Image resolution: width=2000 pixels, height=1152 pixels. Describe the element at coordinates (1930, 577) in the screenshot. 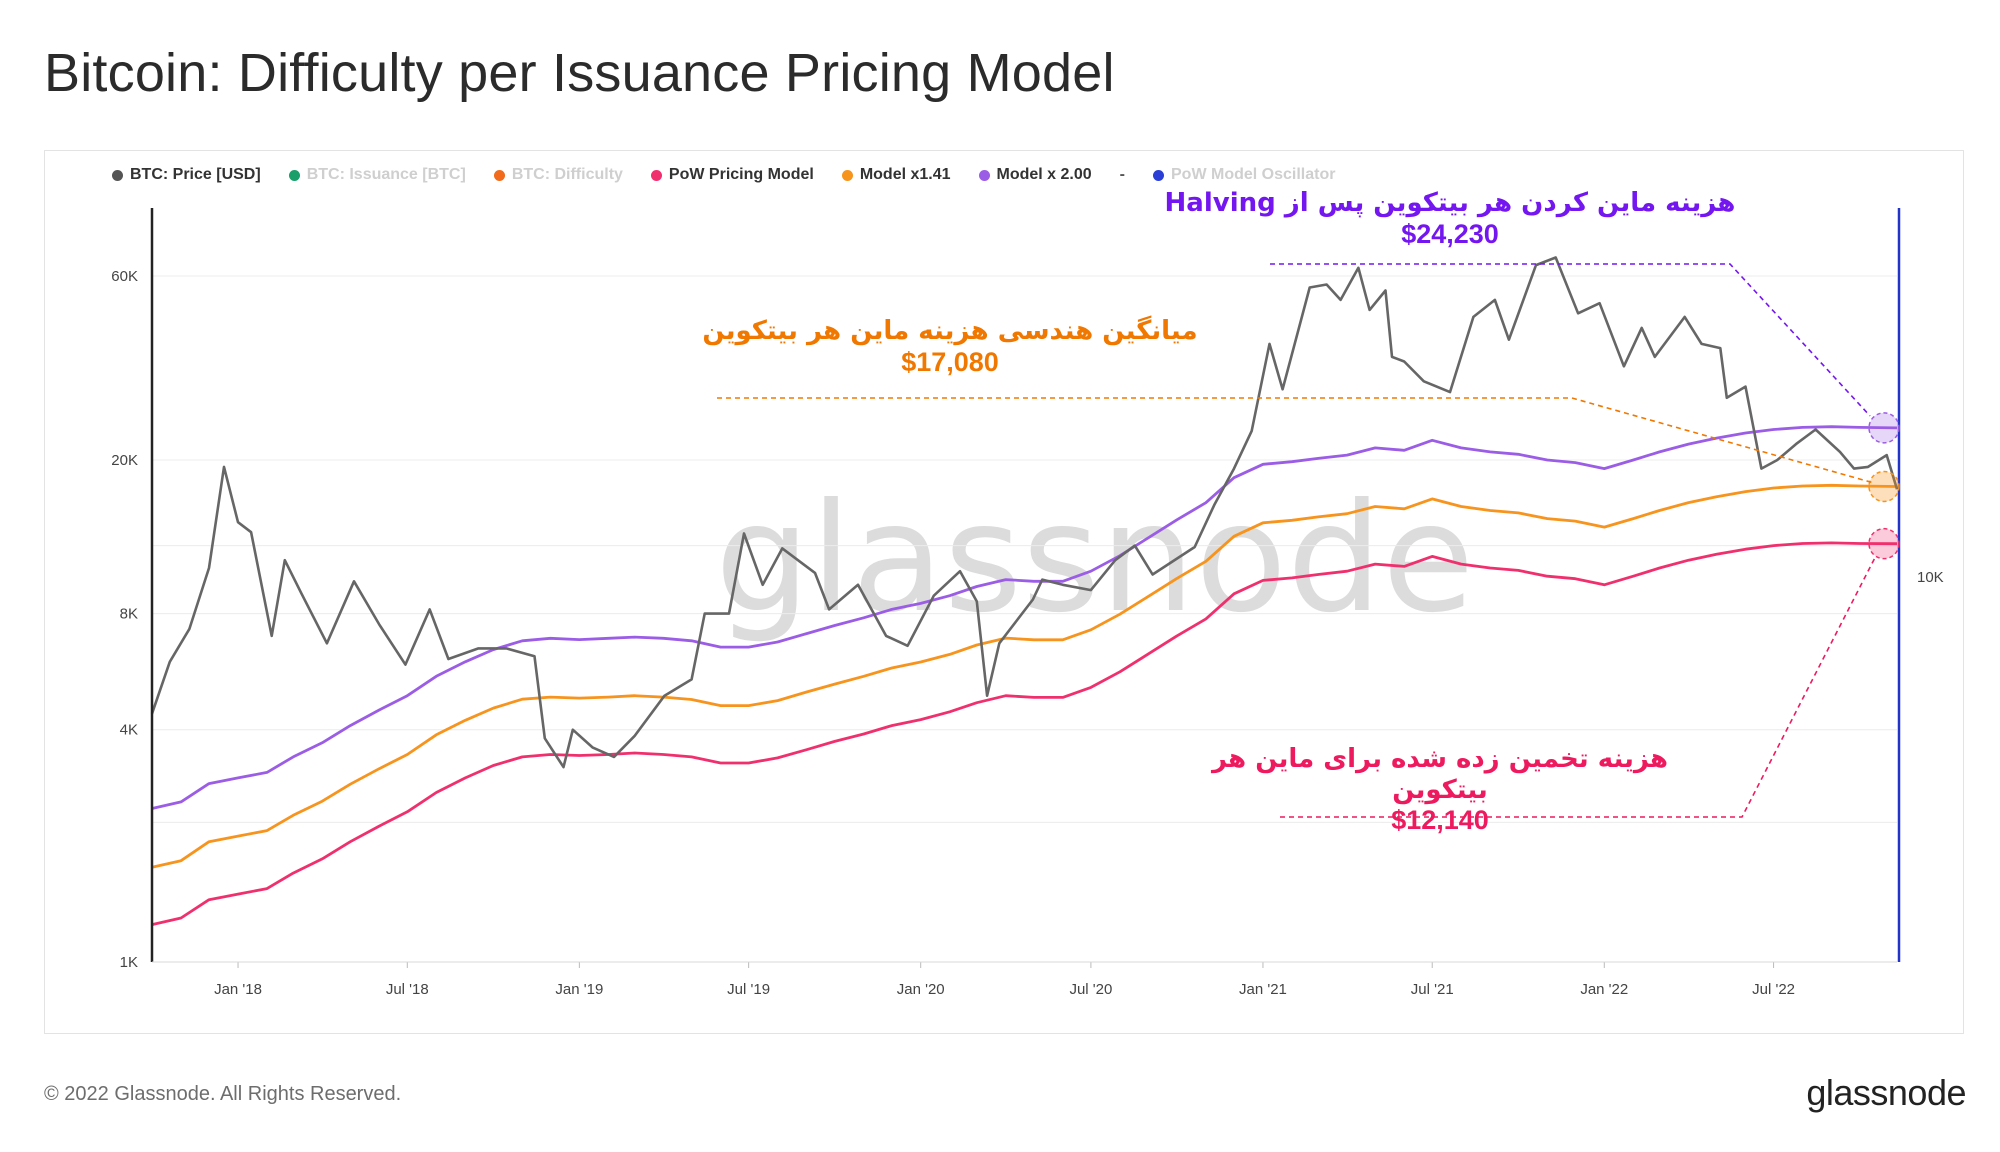

I see `right-axis-label: 10K` at that location.